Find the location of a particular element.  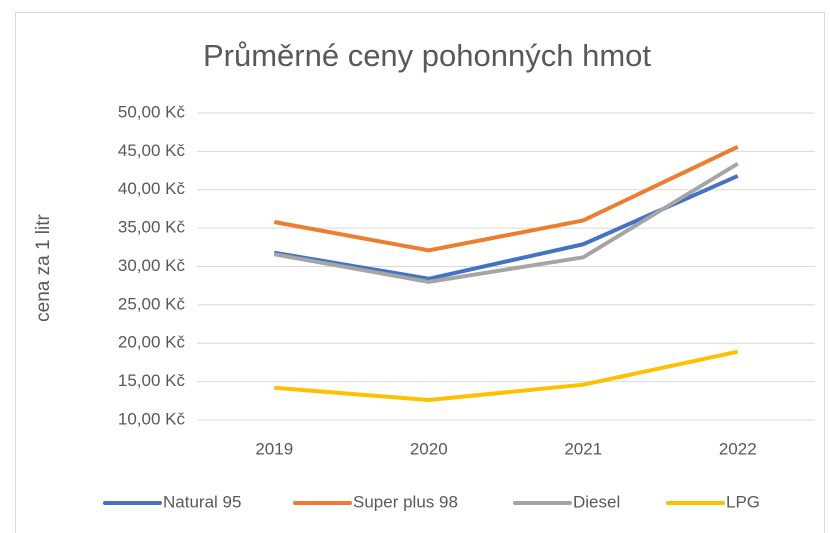

y-tick-label: 40,00 Kč is located at coordinates (152, 188).